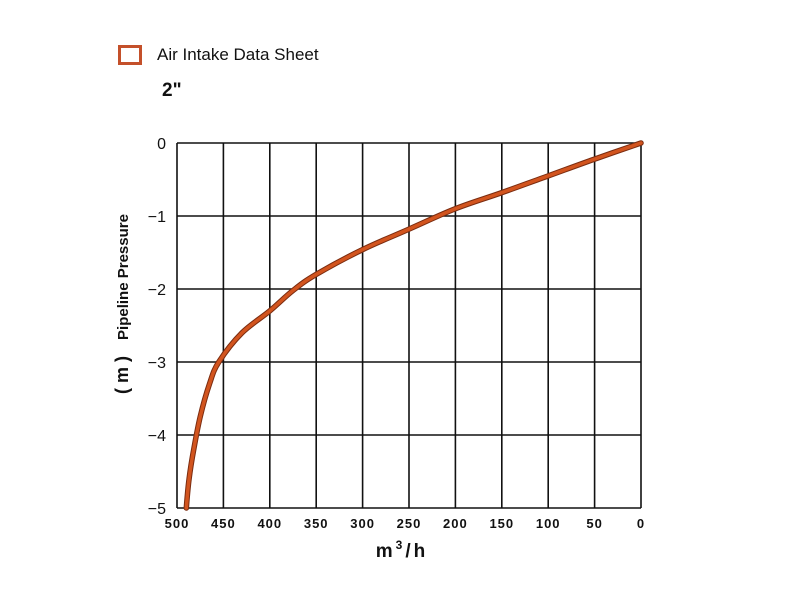 The height and width of the screenshot is (600, 800). Describe the element at coordinates (130, 55) in the screenshot. I see `legend-swatch-icon` at that location.